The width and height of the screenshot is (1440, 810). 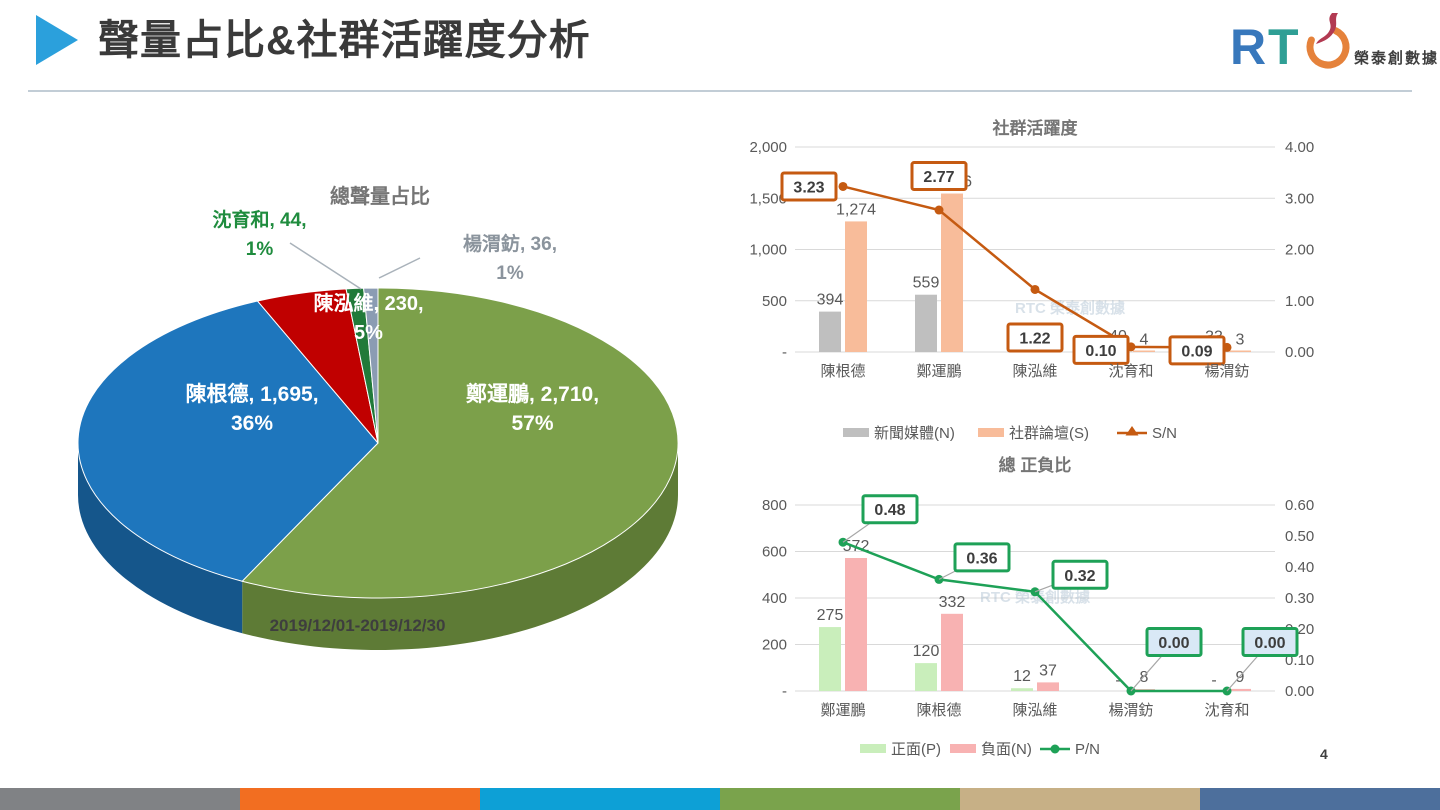 I want to click on svg-text: 332, so click(x=952, y=602).